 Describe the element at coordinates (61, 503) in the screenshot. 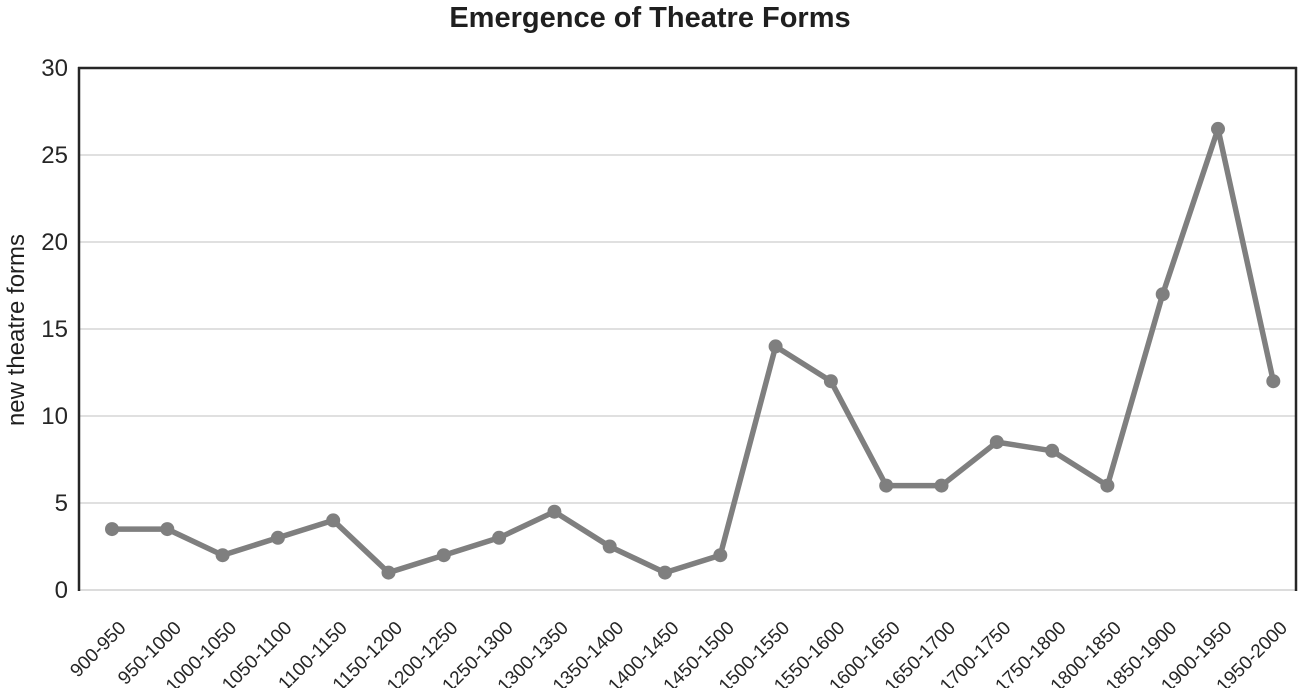

I see `y-tick-label: 5` at that location.